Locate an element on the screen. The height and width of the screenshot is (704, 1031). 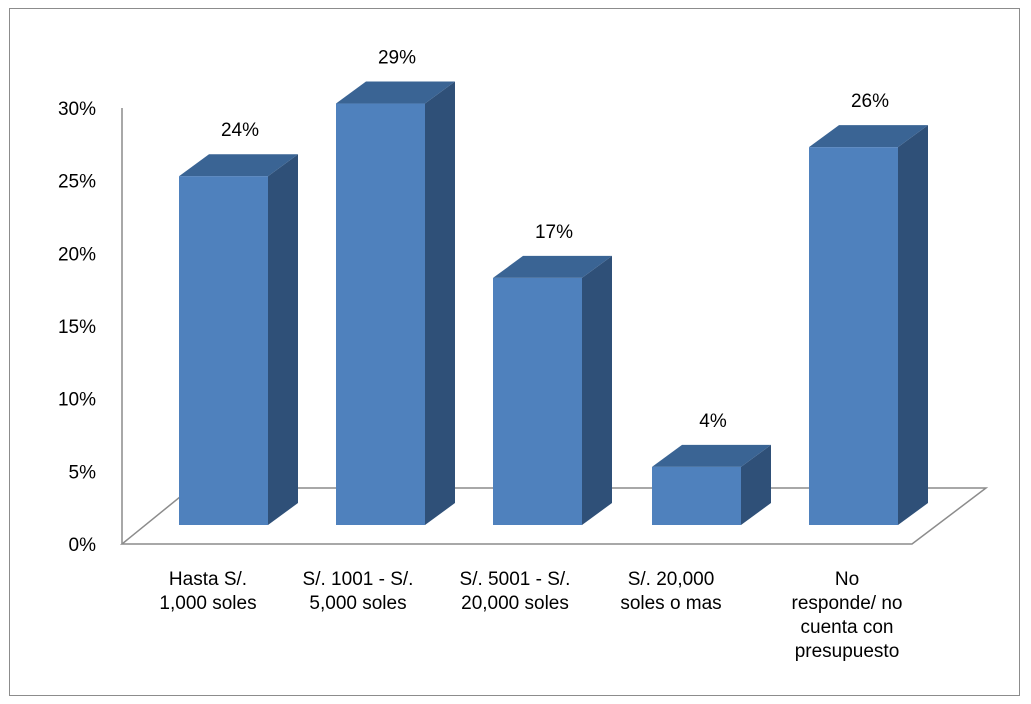
x-tick-label-line: 1,000 soles is located at coordinates (207, 603).